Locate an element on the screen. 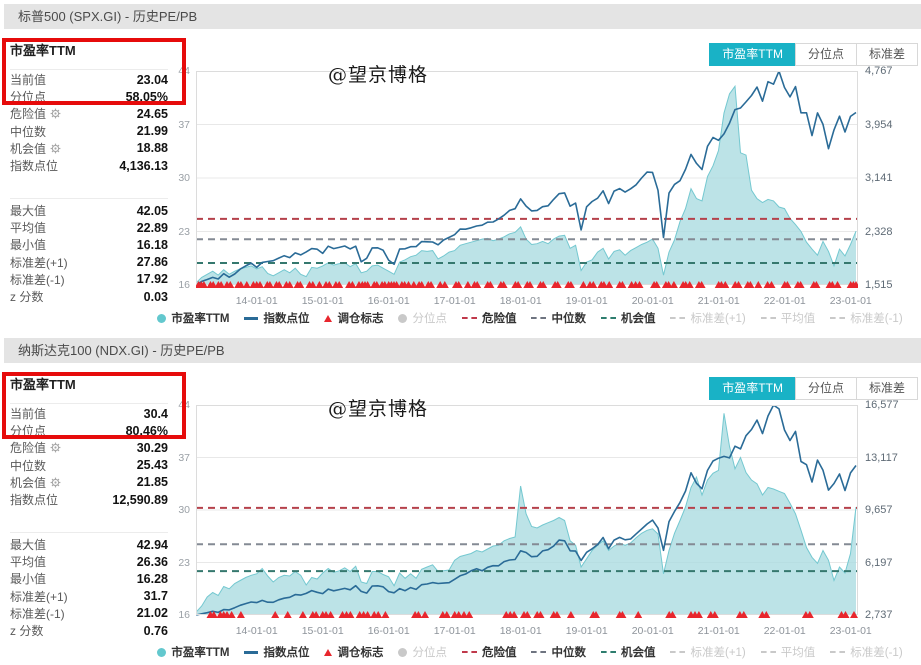  legend-label: 调仓标志 is located at coordinates (360, 319).